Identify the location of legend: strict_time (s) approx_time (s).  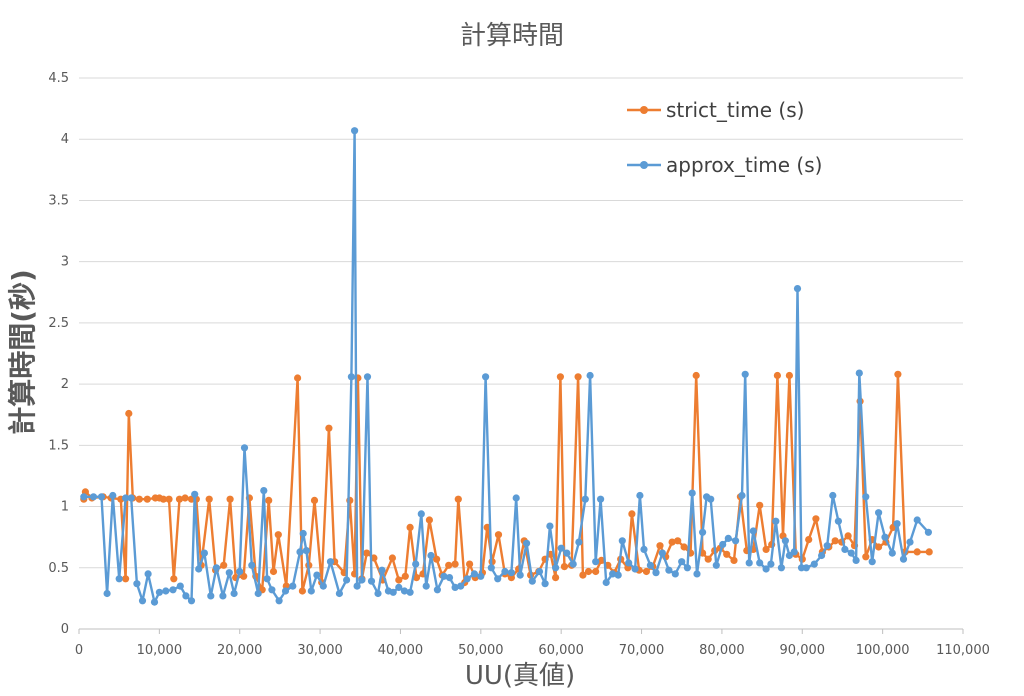
(724, 137).